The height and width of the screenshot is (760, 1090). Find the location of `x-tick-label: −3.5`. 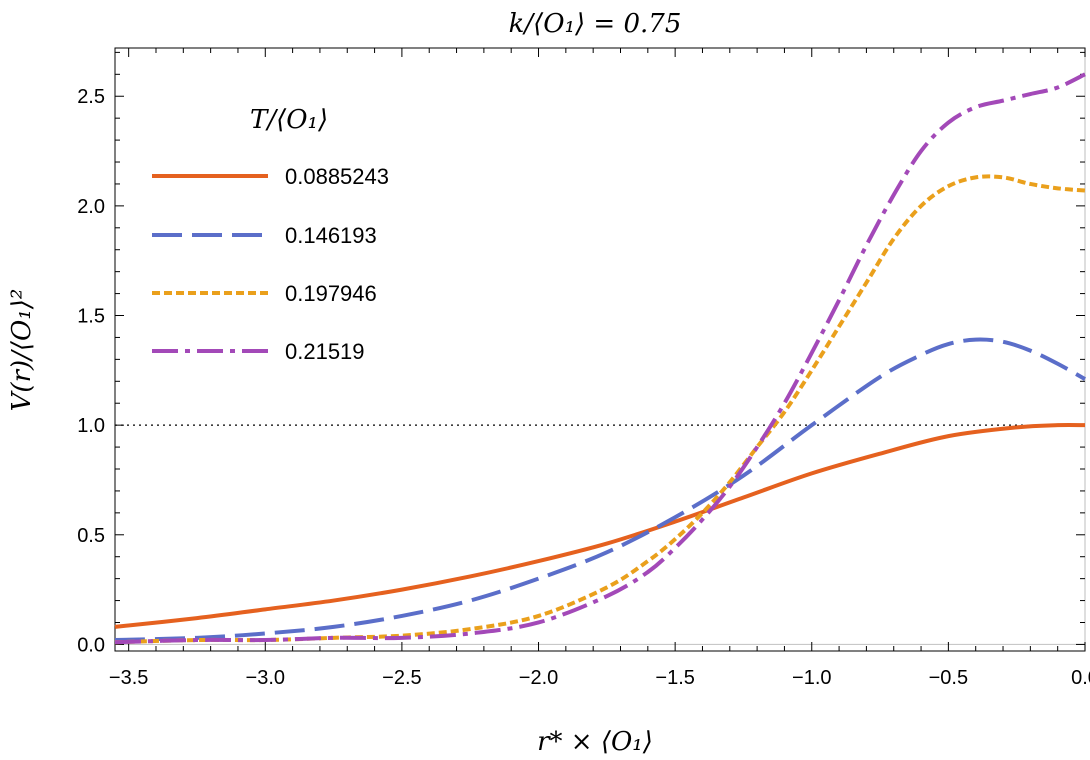

x-tick-label: −3.5 is located at coordinates (128, 678).